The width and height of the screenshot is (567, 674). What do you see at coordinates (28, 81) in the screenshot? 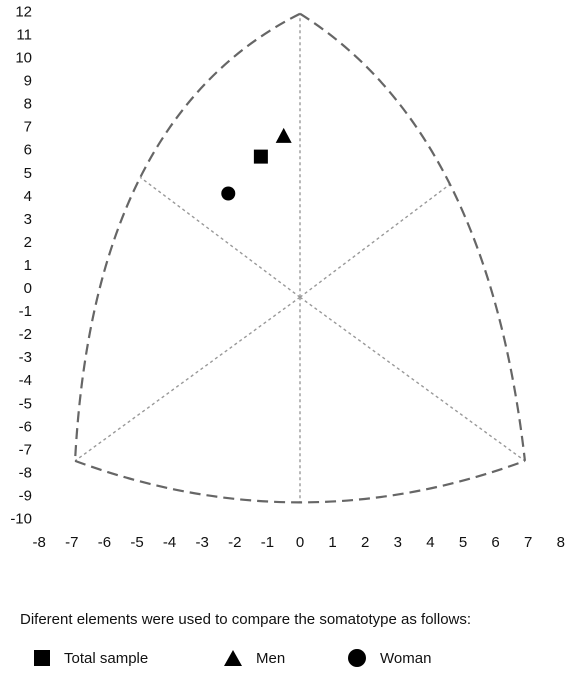
I see `y-tick-label: 9` at bounding box center [28, 81].